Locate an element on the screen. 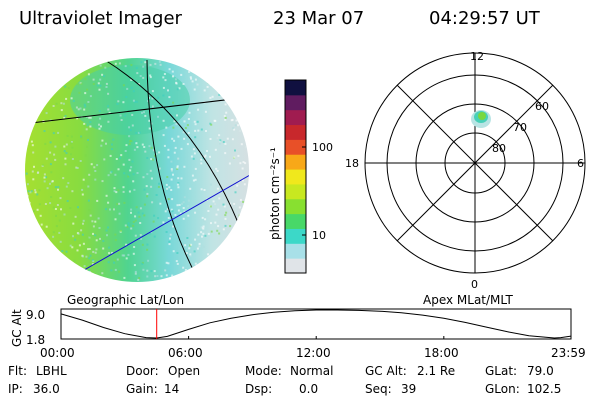 This screenshot has height=404, width=600. dsp-value: 0.0 is located at coordinates (308, 389).